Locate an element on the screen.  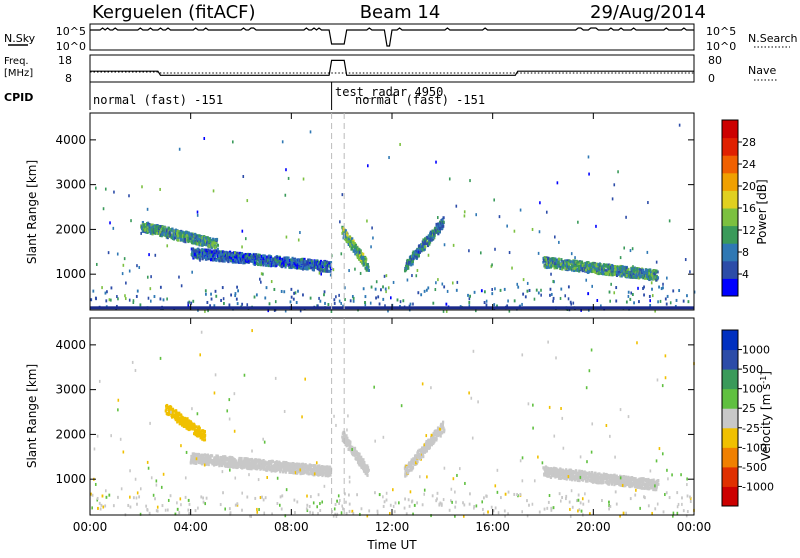
colorbar-tick-label: 20 is located at coordinates (749, 186).